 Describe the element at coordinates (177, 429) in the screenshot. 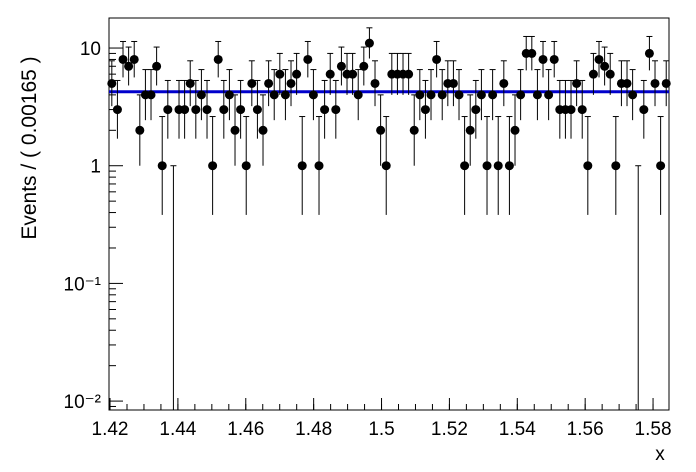

I see `x-tick-label: 1.44` at that location.